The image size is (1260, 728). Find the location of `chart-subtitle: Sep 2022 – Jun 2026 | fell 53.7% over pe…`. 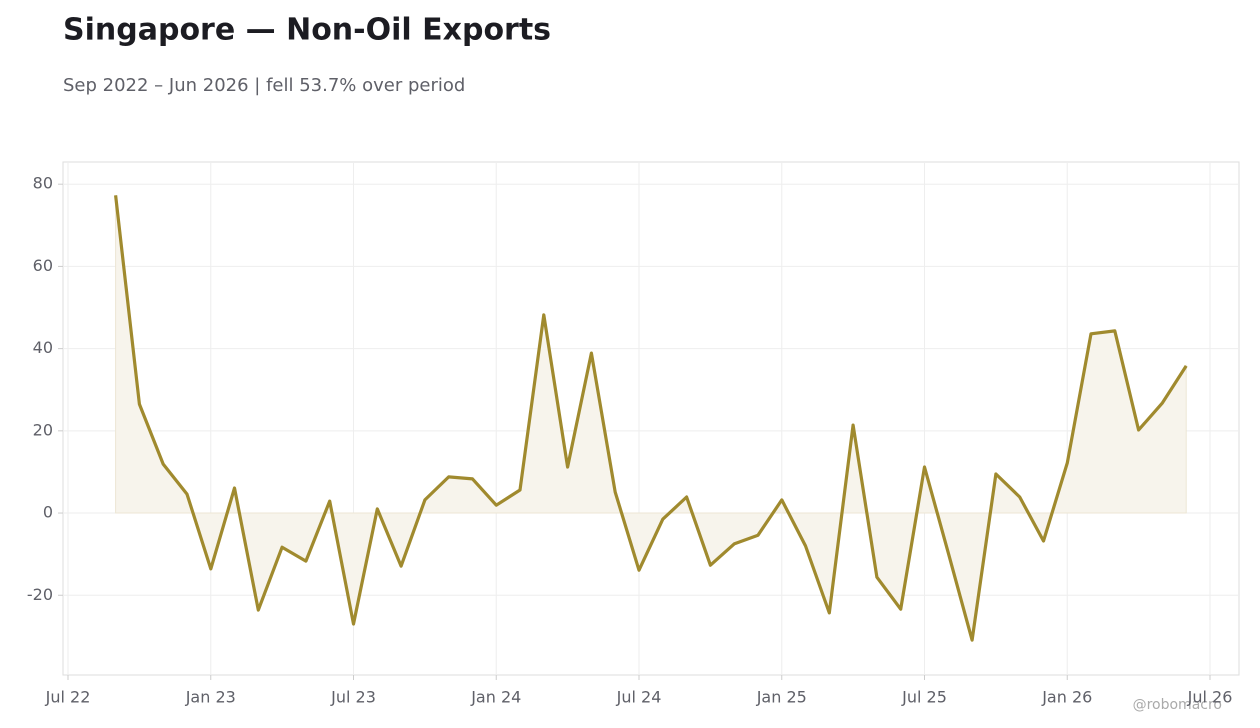

chart-subtitle: Sep 2022 – Jun 2026 | fell 53.7% over pe… is located at coordinates (264, 85).